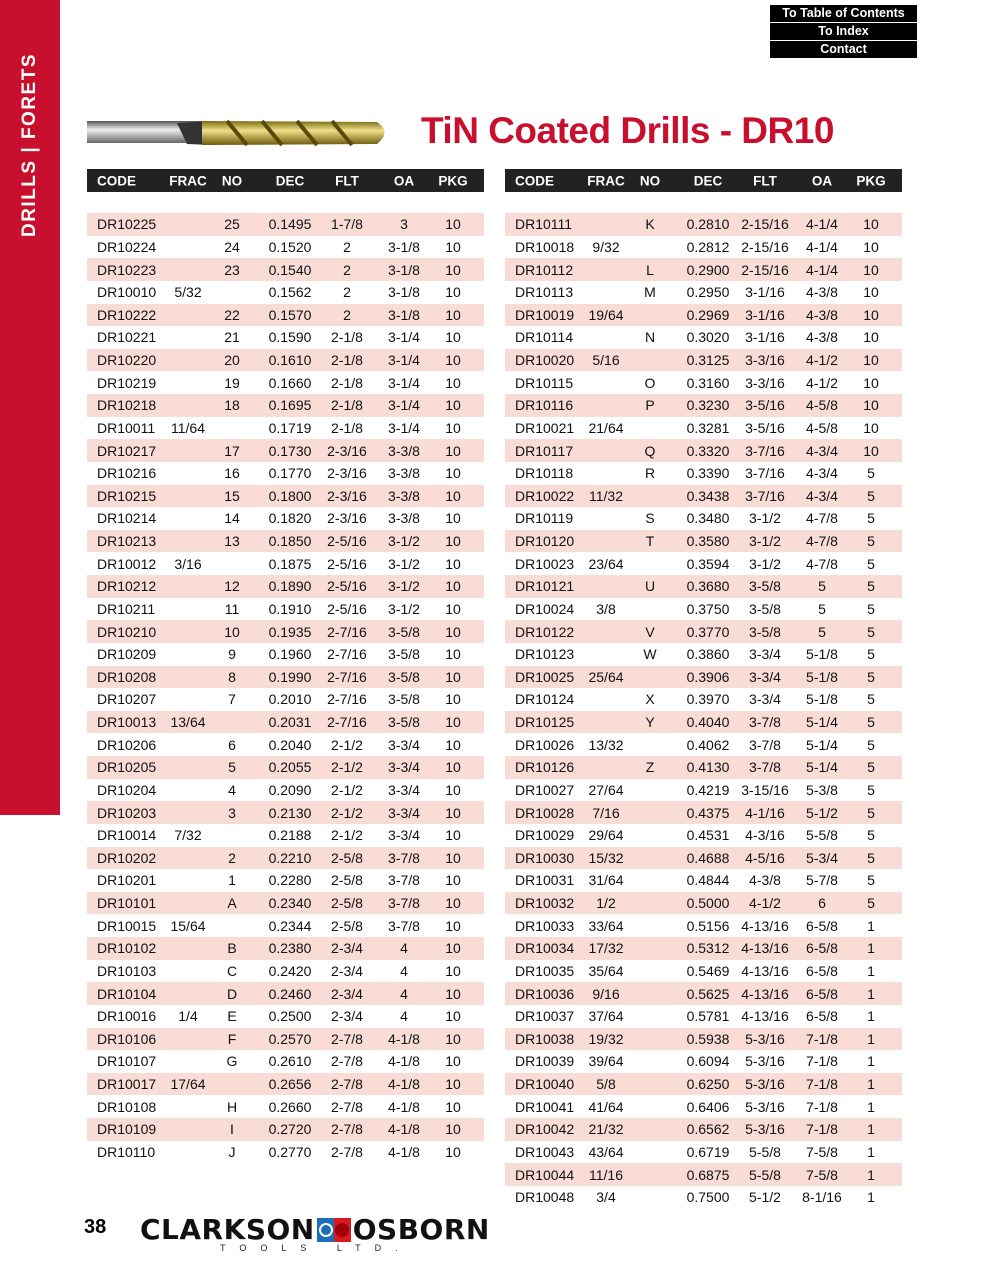 The image size is (989, 1280). I want to click on cell-code: DR10217, so click(127, 450).